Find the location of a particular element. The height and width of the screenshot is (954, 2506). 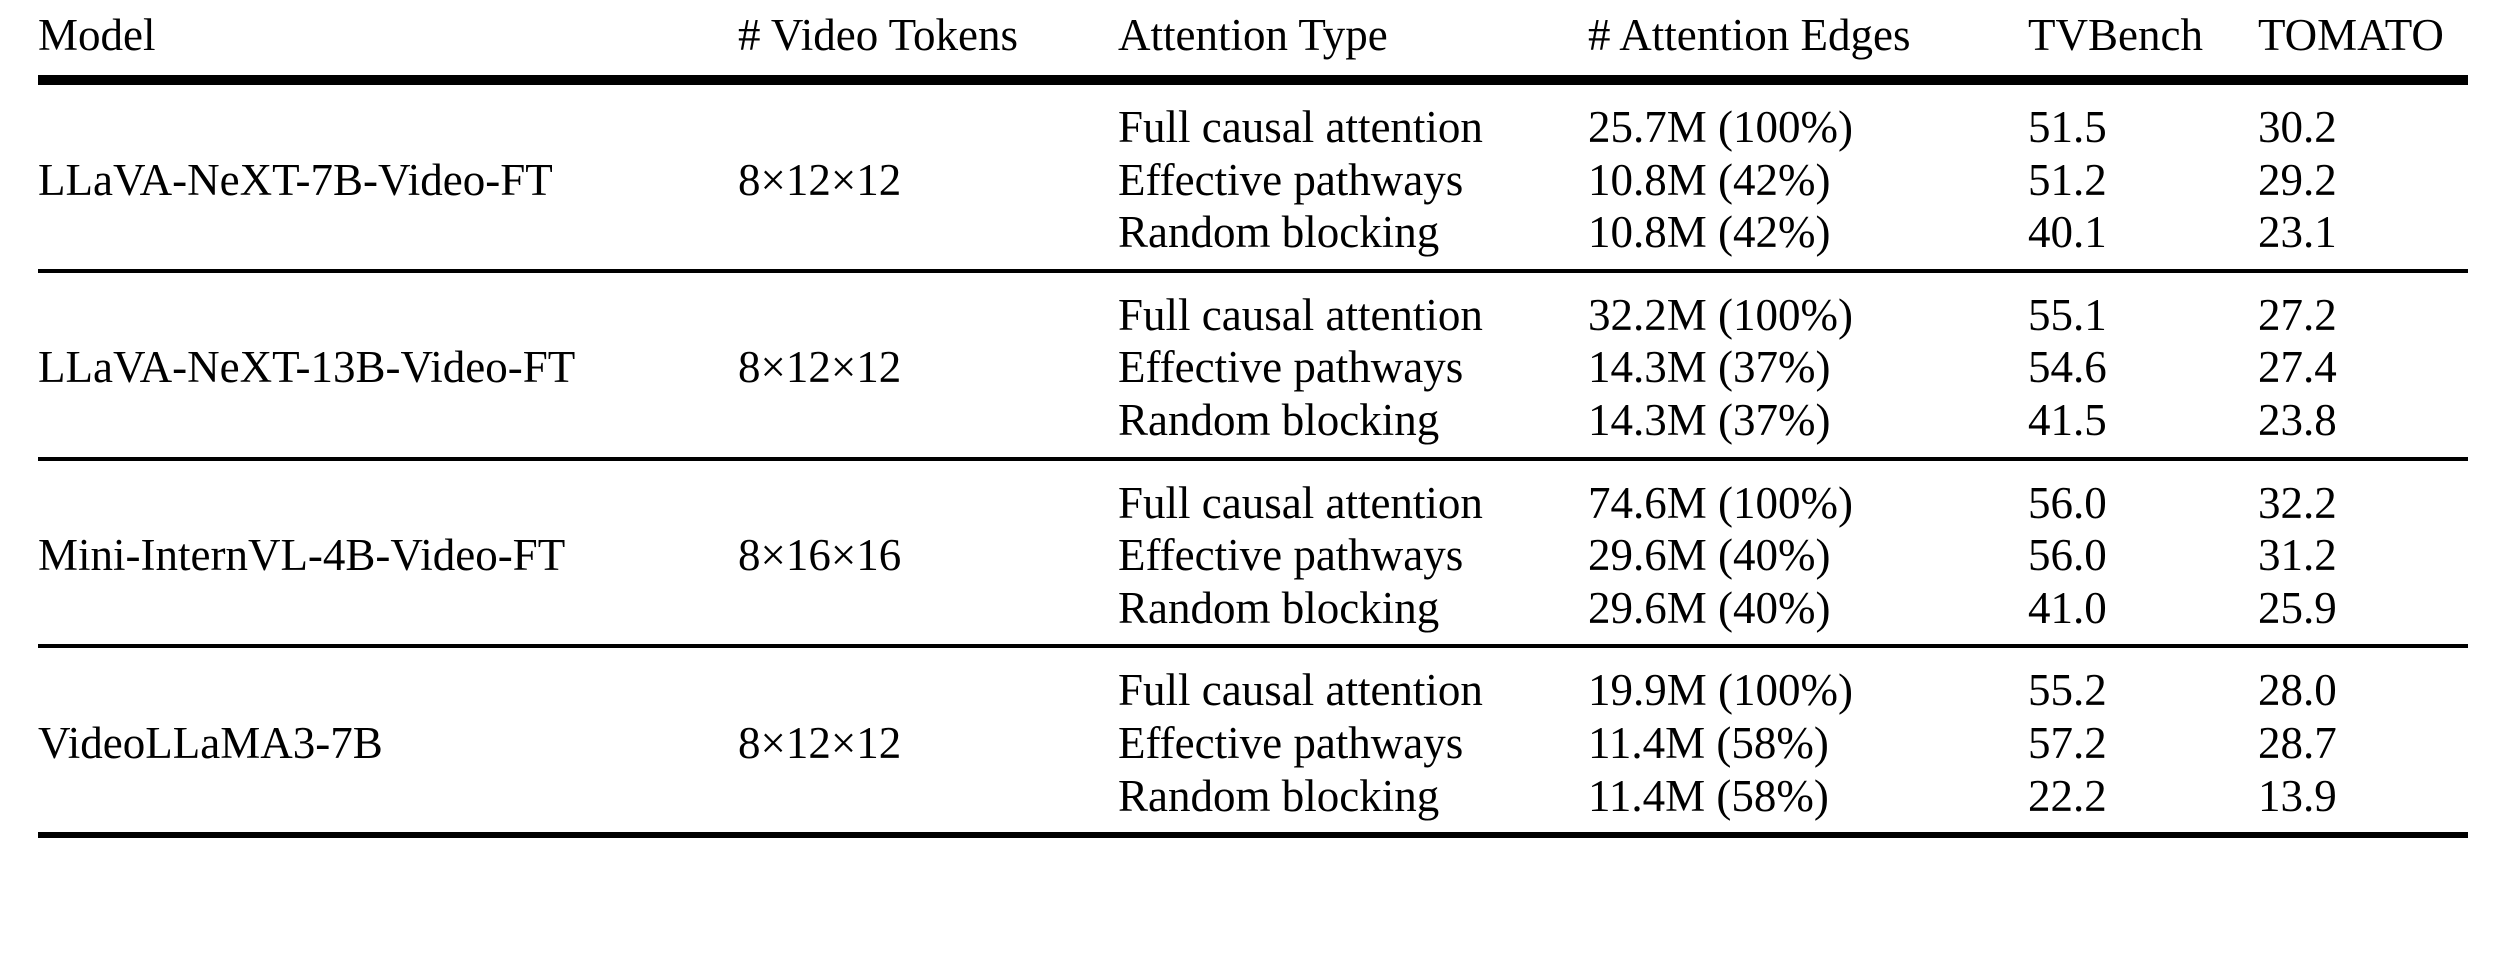

table-rule-top-group is located at coordinates (1253, 79).